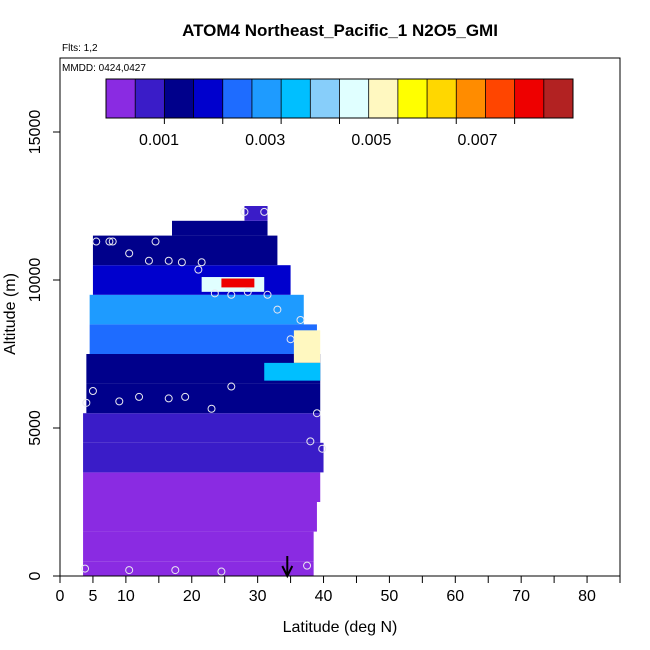 The image size is (650, 650). I want to click on x-tick-label: 50, so click(390, 596).